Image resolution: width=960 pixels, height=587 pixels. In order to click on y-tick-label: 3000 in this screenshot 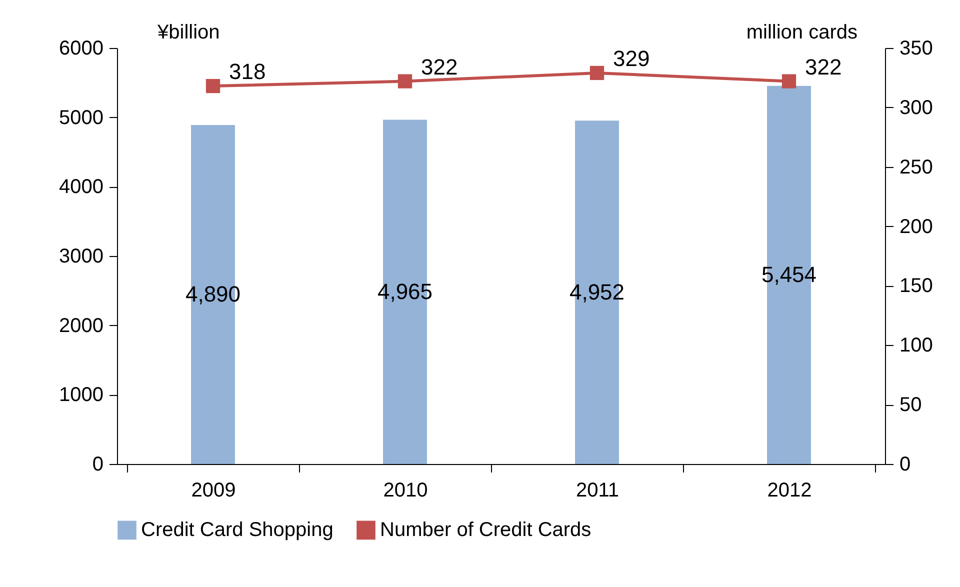, I will do `click(81, 257)`.